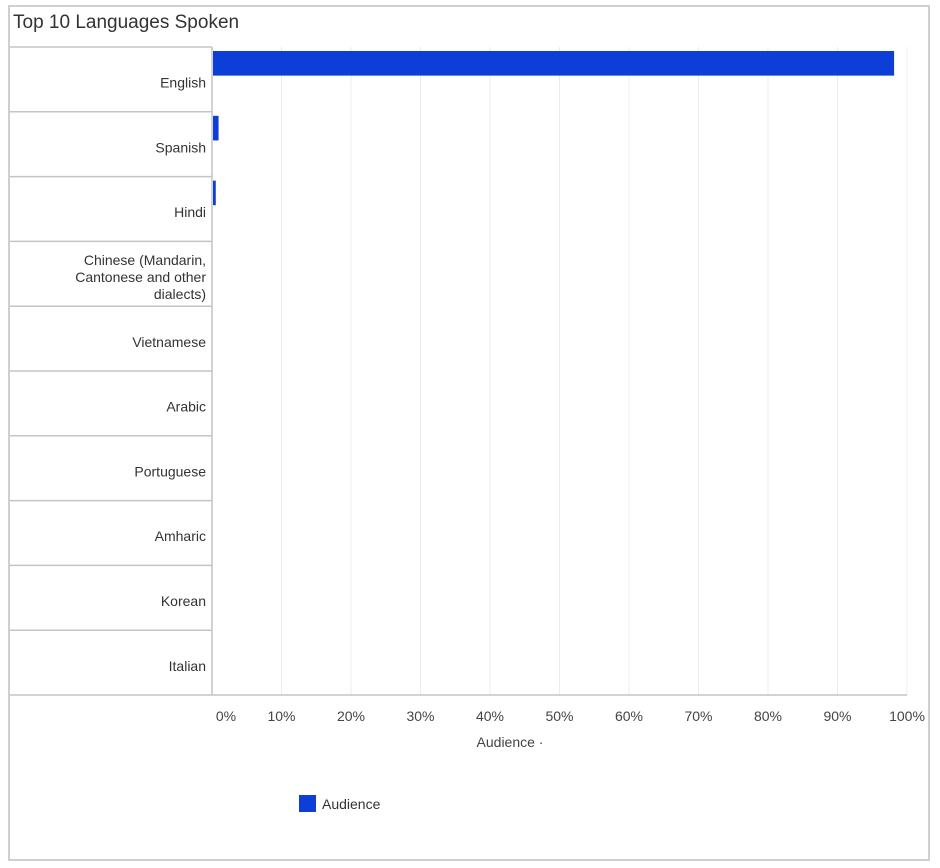 This screenshot has height=868, width=940. What do you see at coordinates (186, 407) in the screenshot?
I see `category-label: Arabic` at bounding box center [186, 407].